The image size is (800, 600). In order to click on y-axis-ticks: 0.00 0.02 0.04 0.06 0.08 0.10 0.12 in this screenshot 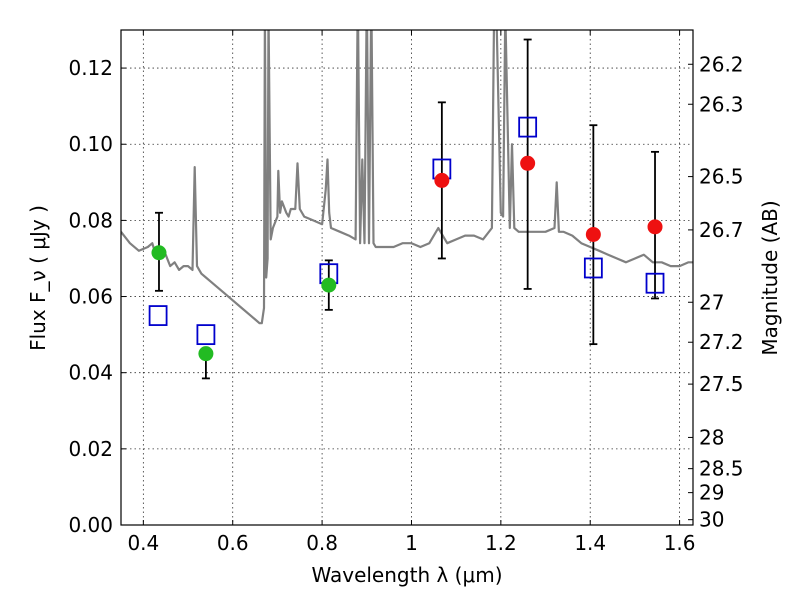, I will do `click(97, 296)`.